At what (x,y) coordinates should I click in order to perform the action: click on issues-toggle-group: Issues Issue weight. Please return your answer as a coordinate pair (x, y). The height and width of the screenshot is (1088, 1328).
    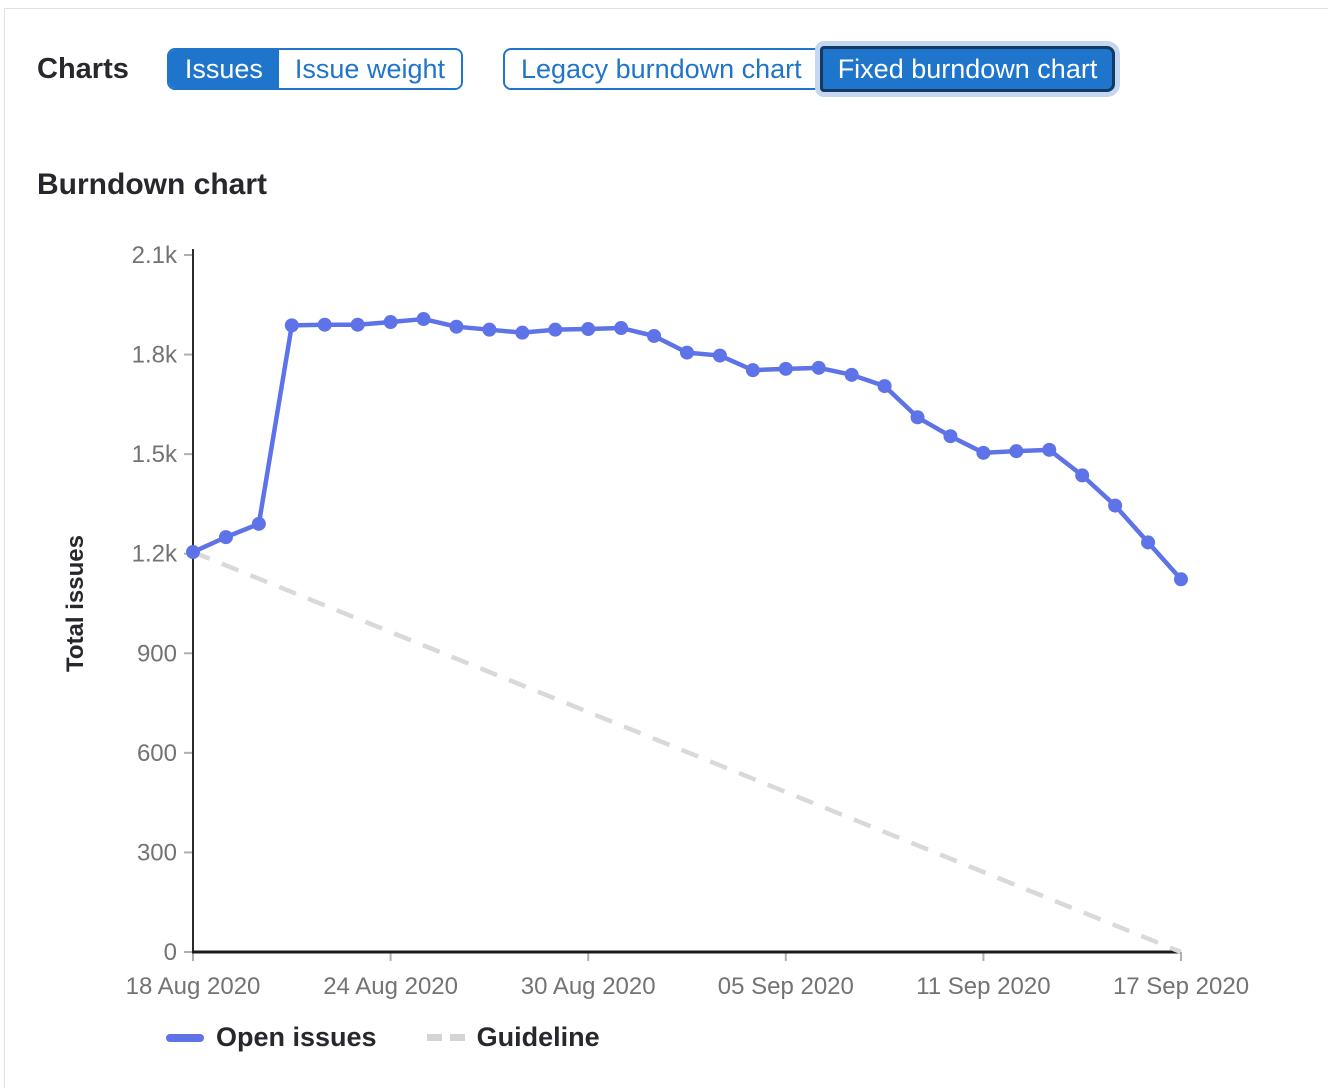
    Looking at the image, I should click on (314, 69).